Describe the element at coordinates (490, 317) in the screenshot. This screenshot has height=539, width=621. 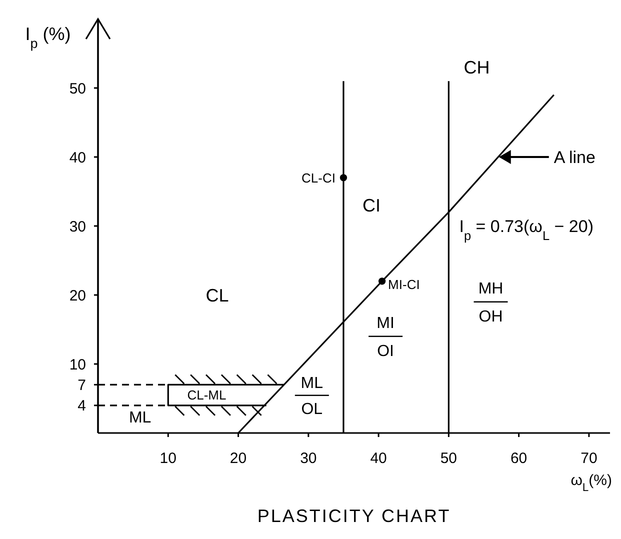
I see `annotation: OH` at that location.